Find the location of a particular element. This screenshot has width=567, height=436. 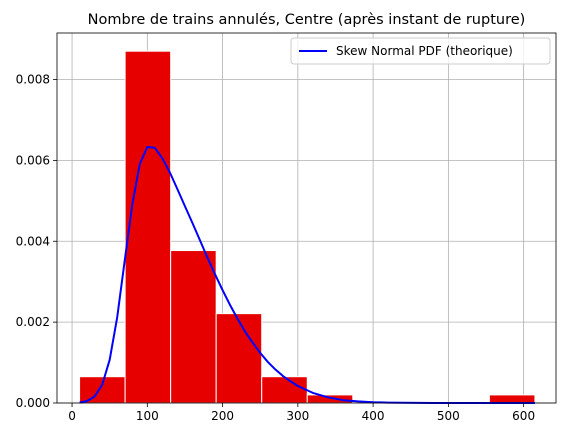

x-tick-label: 100 is located at coordinates (147, 416).